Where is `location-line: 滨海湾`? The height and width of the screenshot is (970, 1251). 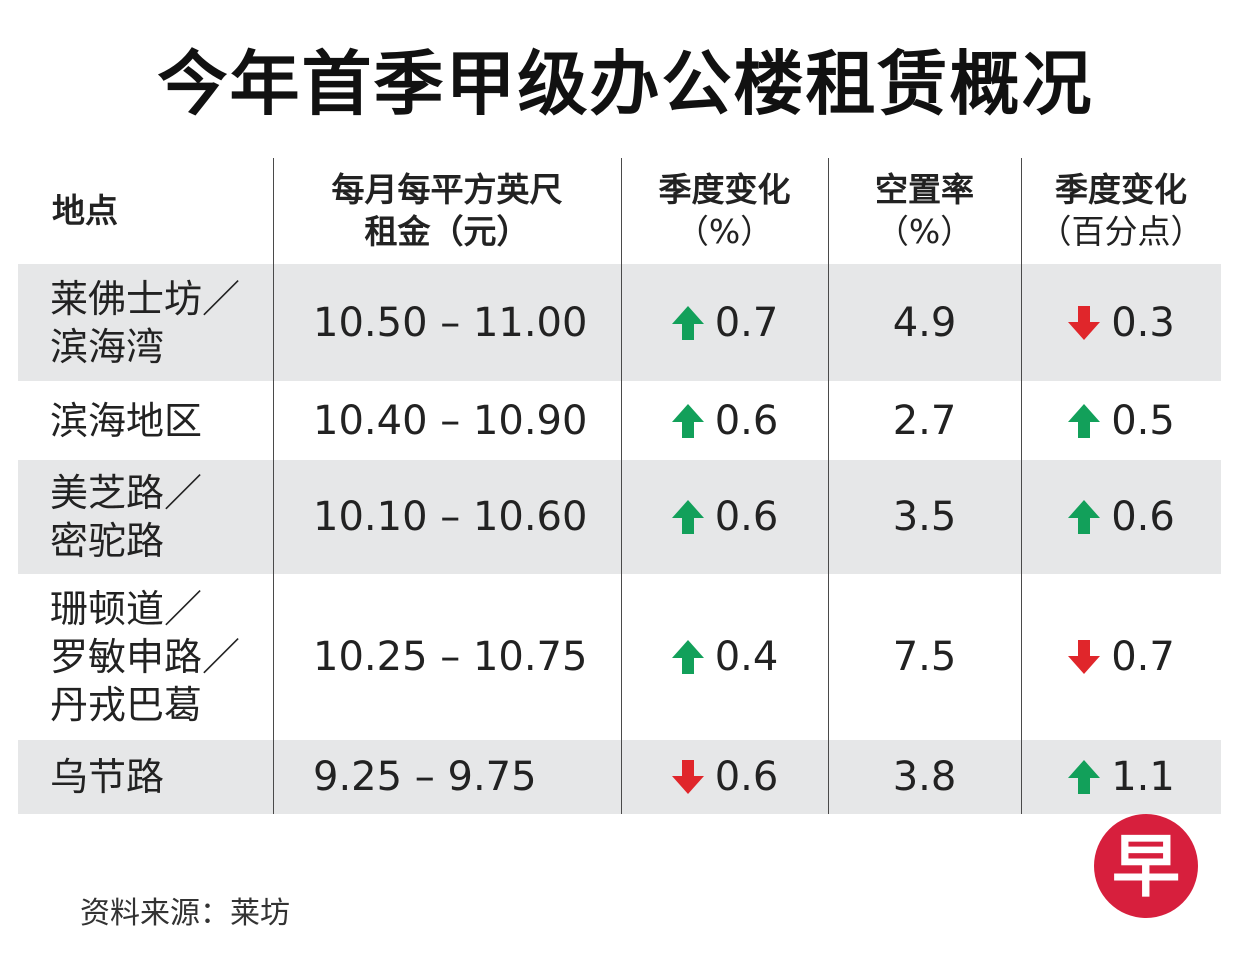
location-line: 滨海湾 is located at coordinates (107, 346).